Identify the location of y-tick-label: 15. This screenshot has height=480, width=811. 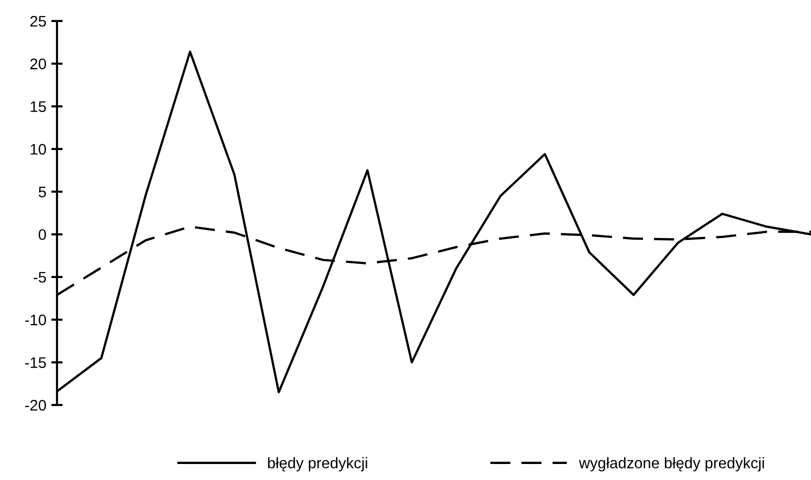
(38, 106).